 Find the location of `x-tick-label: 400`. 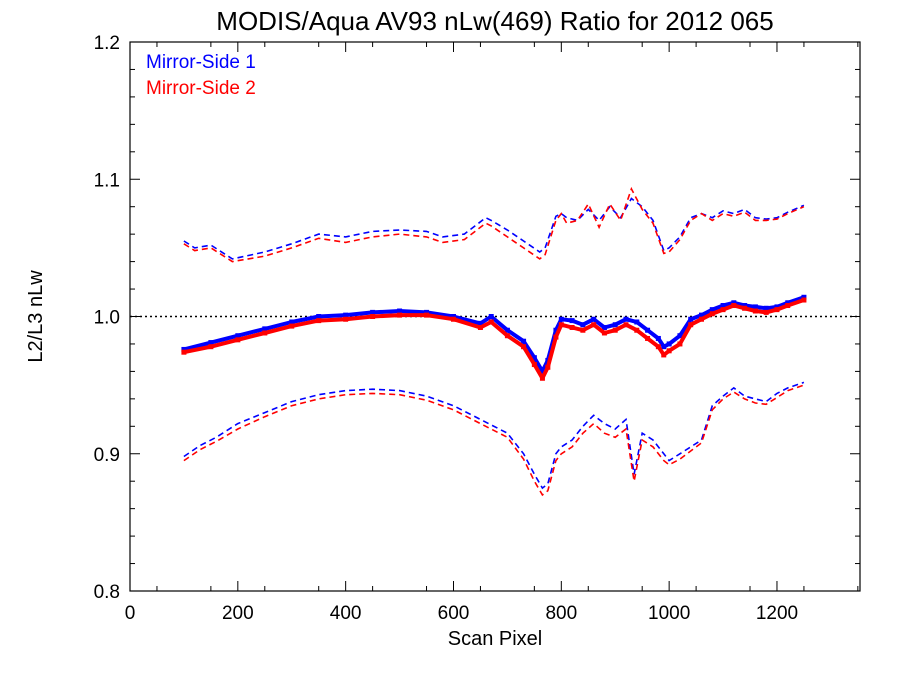

x-tick-label: 400 is located at coordinates (346, 613).